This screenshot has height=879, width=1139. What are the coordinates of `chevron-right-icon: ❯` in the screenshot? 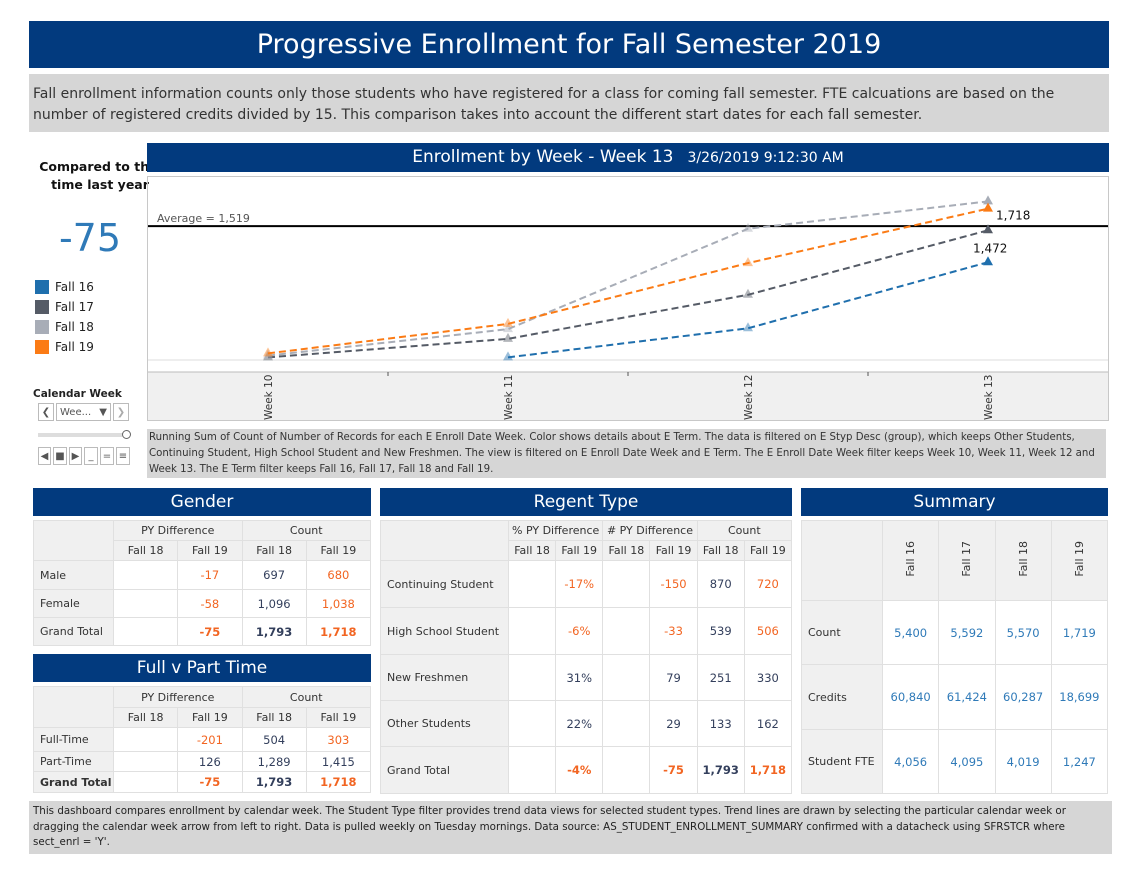 It's located at (121, 412).